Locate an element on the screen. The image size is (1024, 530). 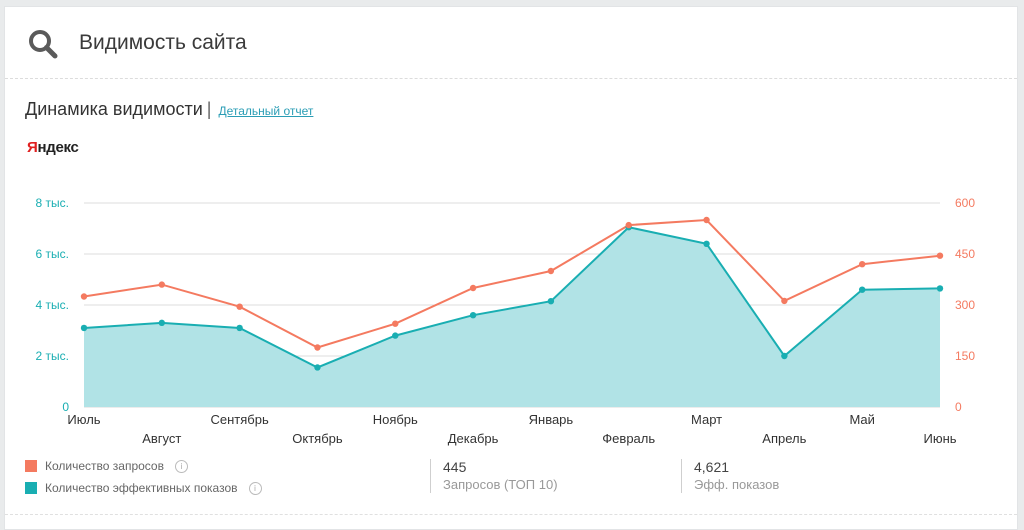
y-right-tick-label: 150 is located at coordinates (965, 356).